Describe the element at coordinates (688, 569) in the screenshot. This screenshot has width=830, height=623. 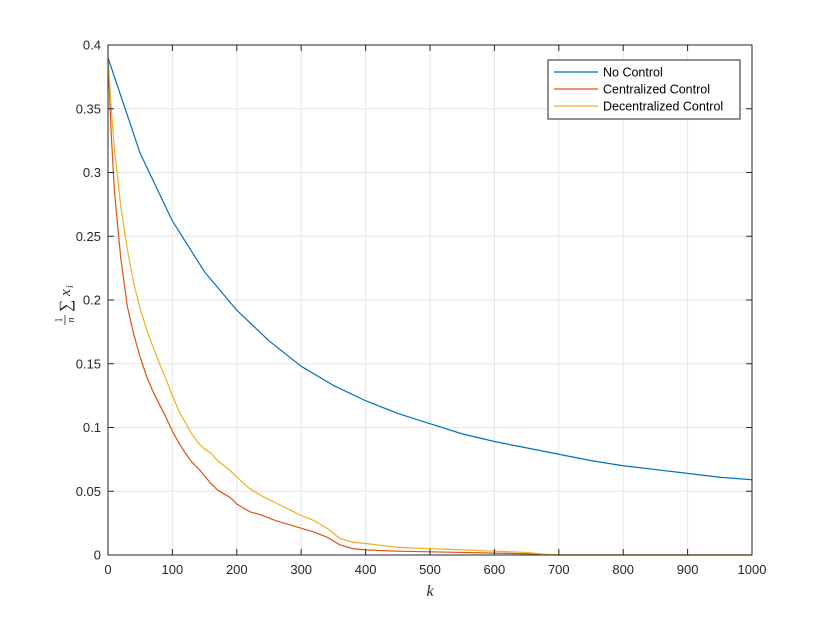
I see `x-tick-label: 900` at that location.